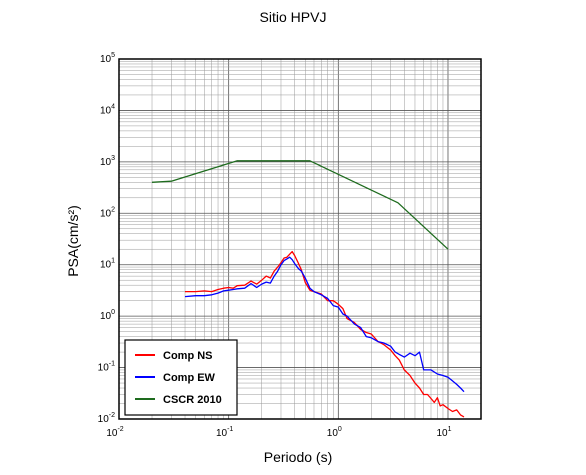  What do you see at coordinates (443, 432) in the screenshot?
I see `x-tick-label: 10¹` at bounding box center [443, 432].